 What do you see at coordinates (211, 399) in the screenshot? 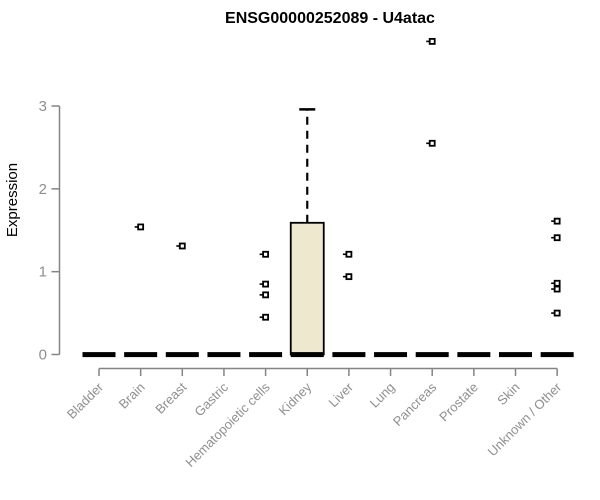
I see `x-tick-label-gastric: Gastric` at bounding box center [211, 399].